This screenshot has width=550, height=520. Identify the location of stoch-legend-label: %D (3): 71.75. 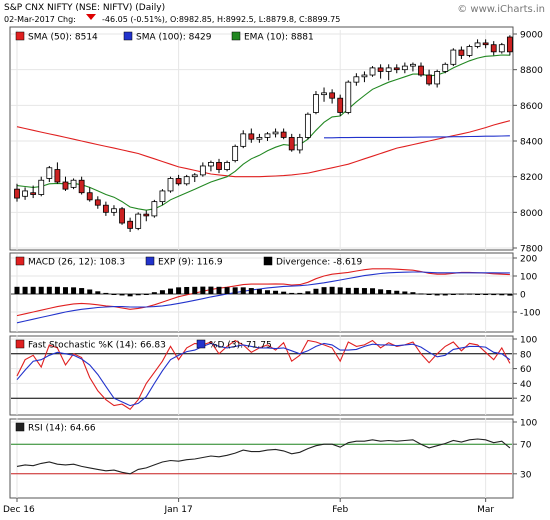
(240, 346).